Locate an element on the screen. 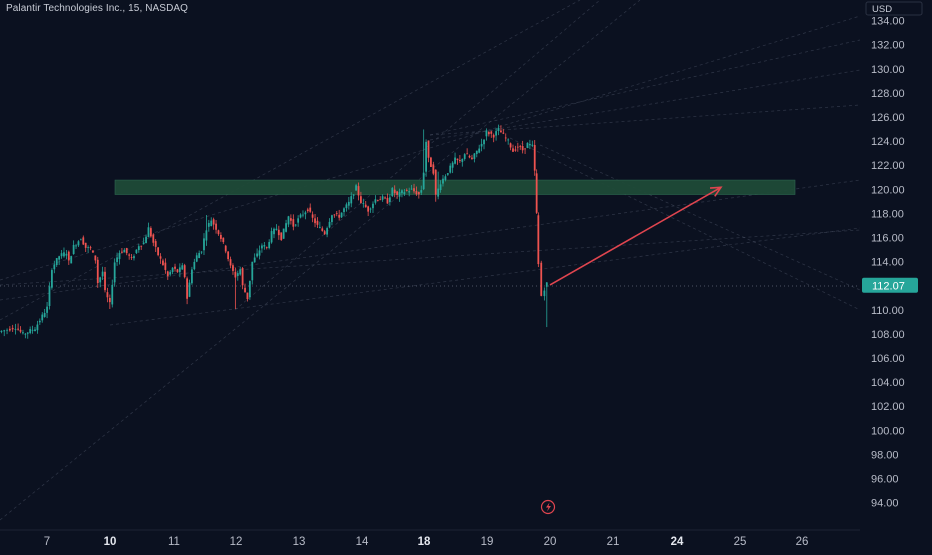 The width and height of the screenshot is (932, 555). last-price-label: 112.07 is located at coordinates (890, 285).